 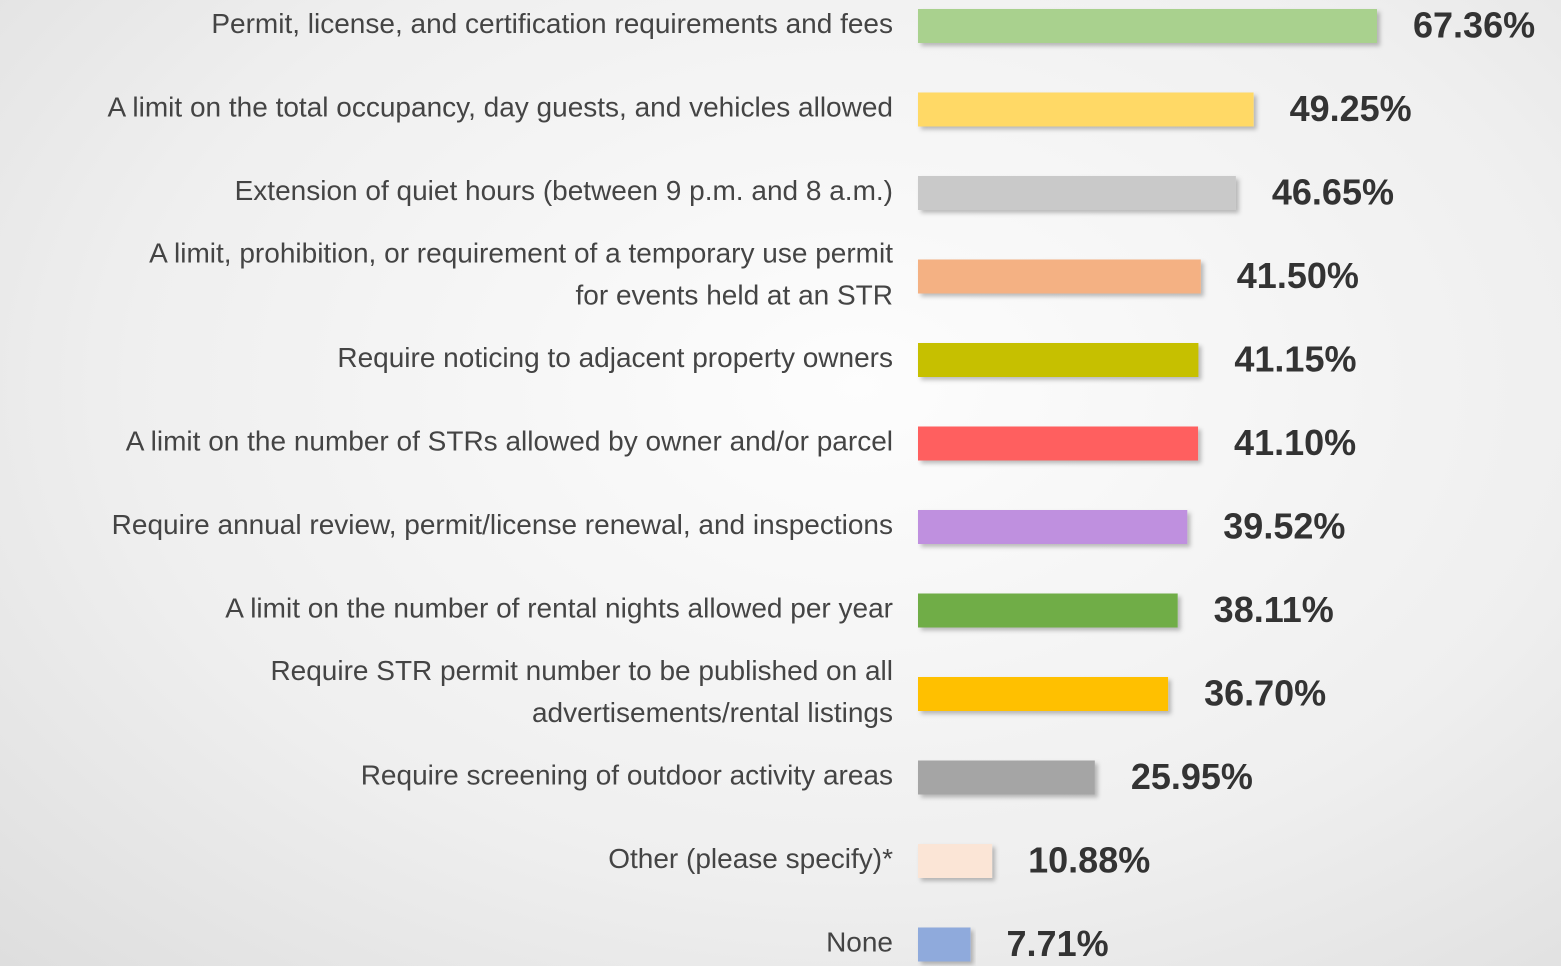 I want to click on category-label: Other (please specify)*, so click(x=750, y=858).